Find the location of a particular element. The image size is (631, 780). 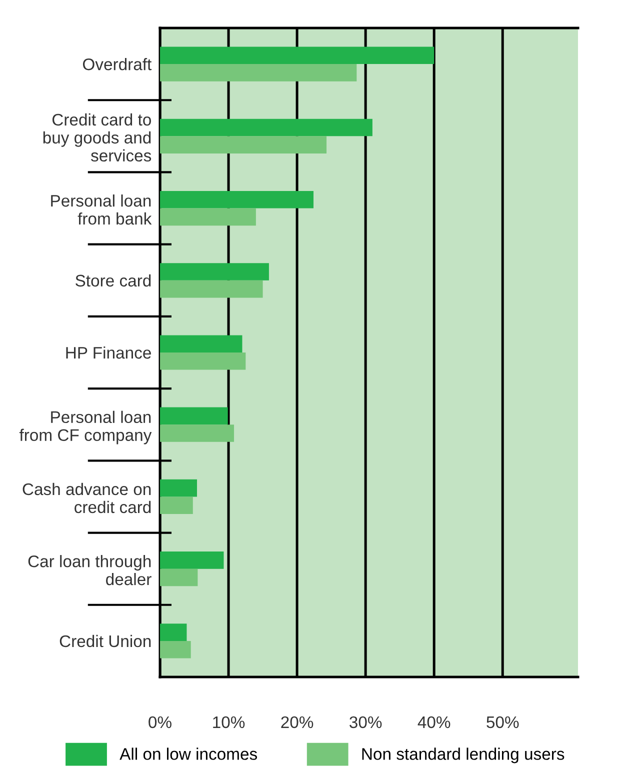

x-tick-label: 30% is located at coordinates (366, 722).